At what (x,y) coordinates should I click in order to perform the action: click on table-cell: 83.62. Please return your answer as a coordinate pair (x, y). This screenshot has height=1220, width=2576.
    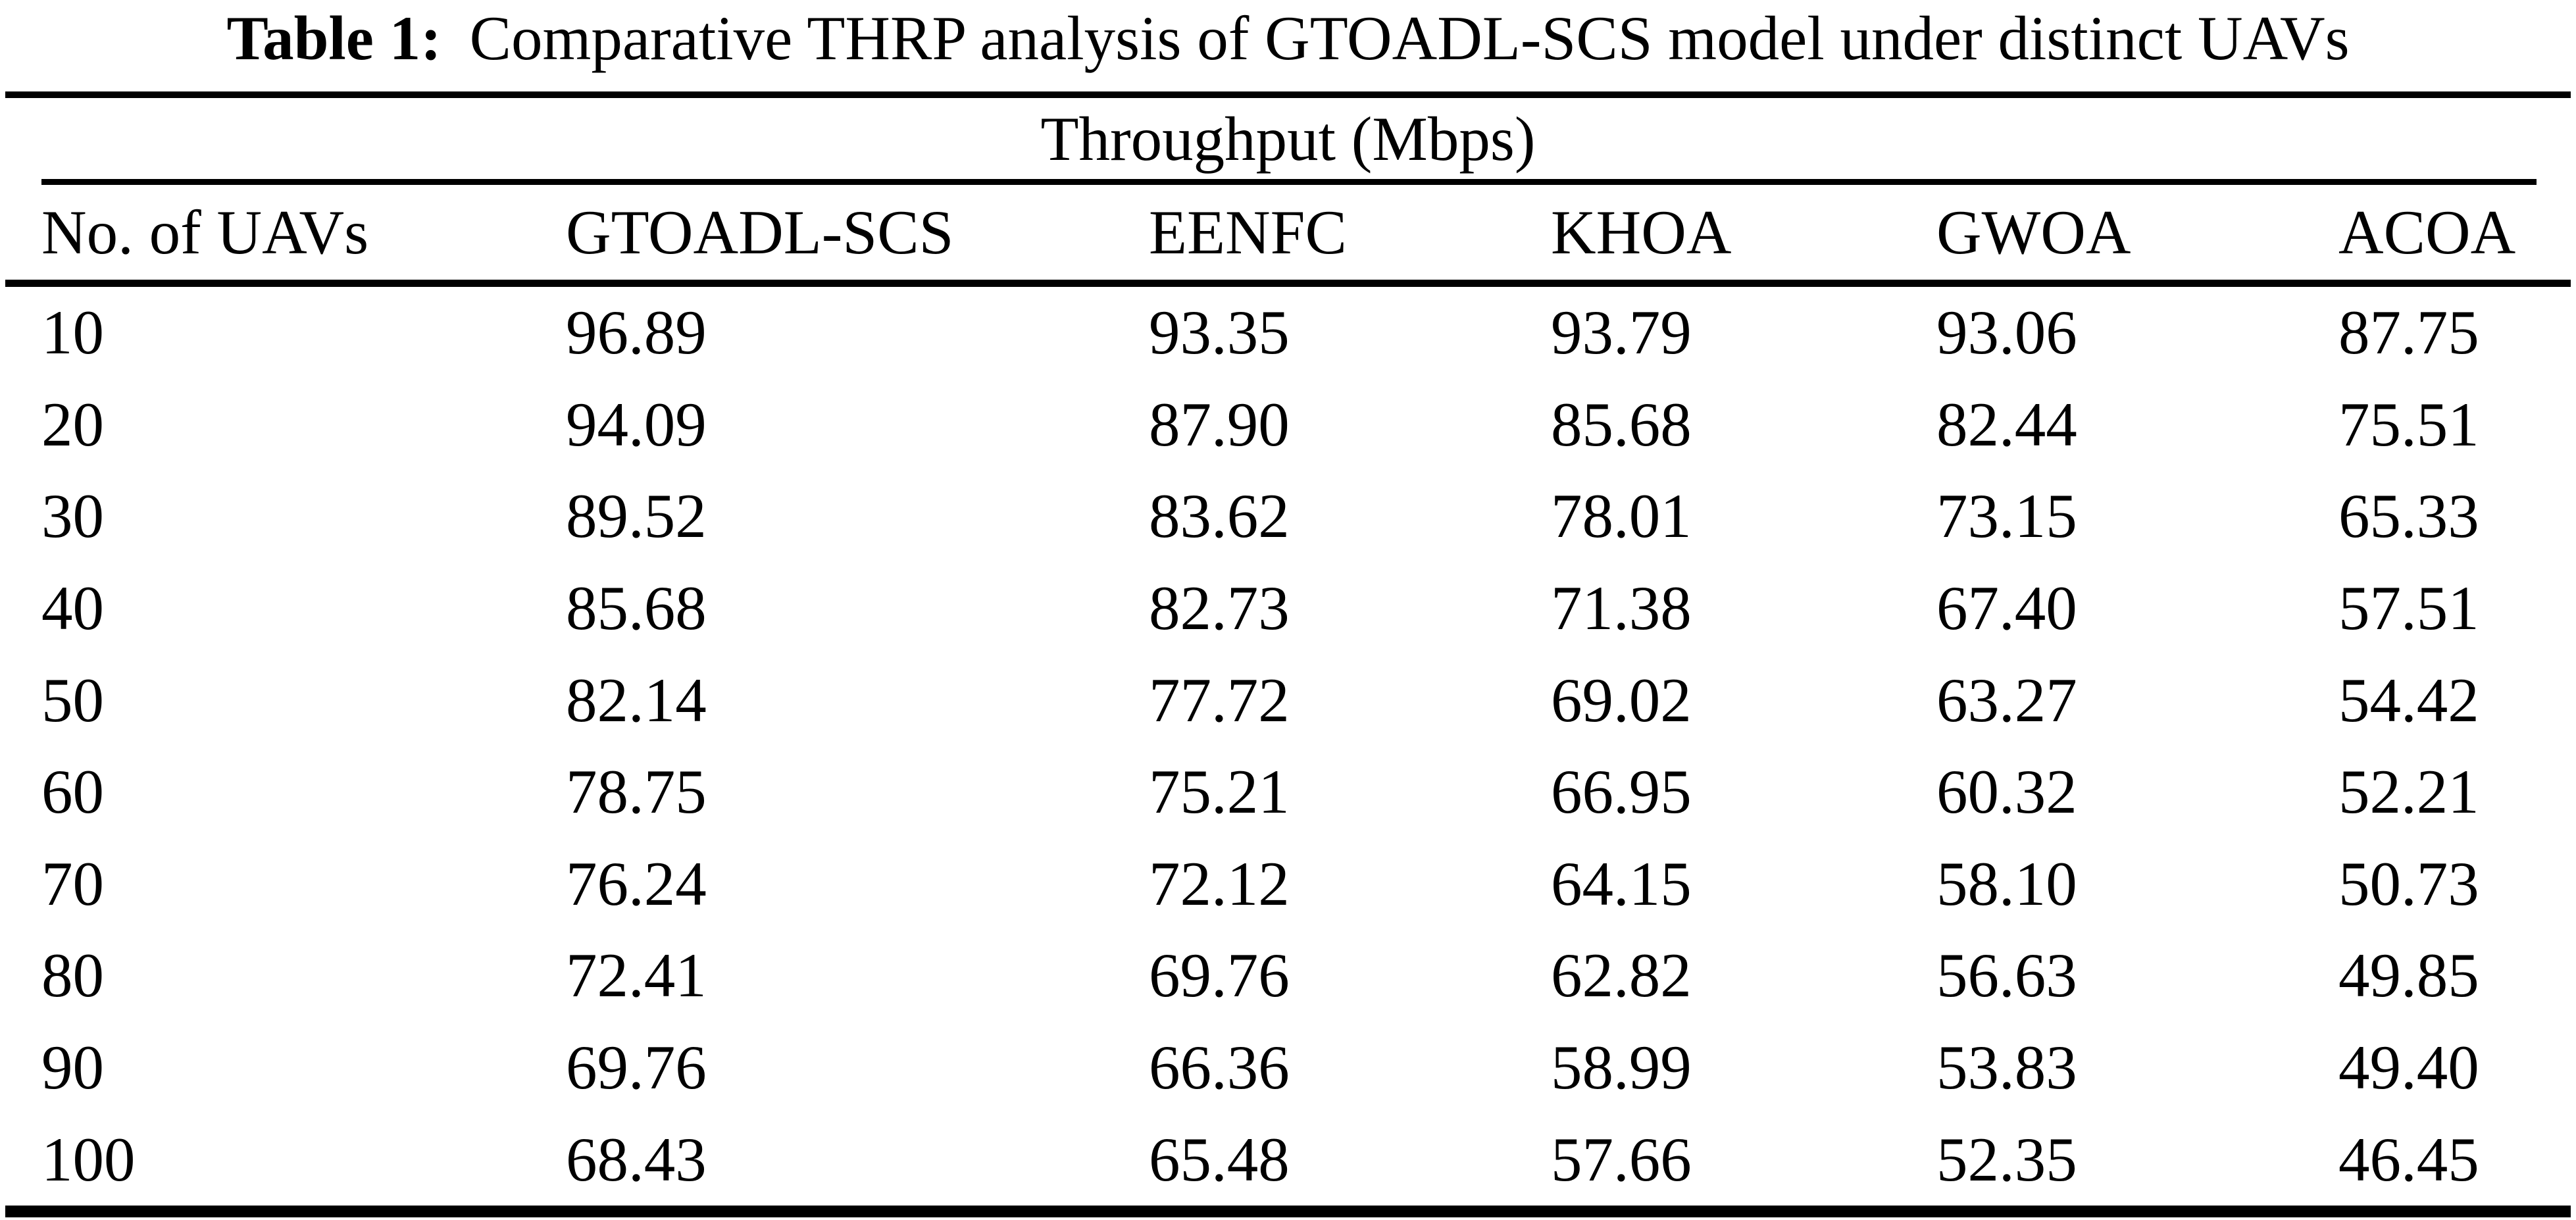
    Looking at the image, I should click on (1219, 516).